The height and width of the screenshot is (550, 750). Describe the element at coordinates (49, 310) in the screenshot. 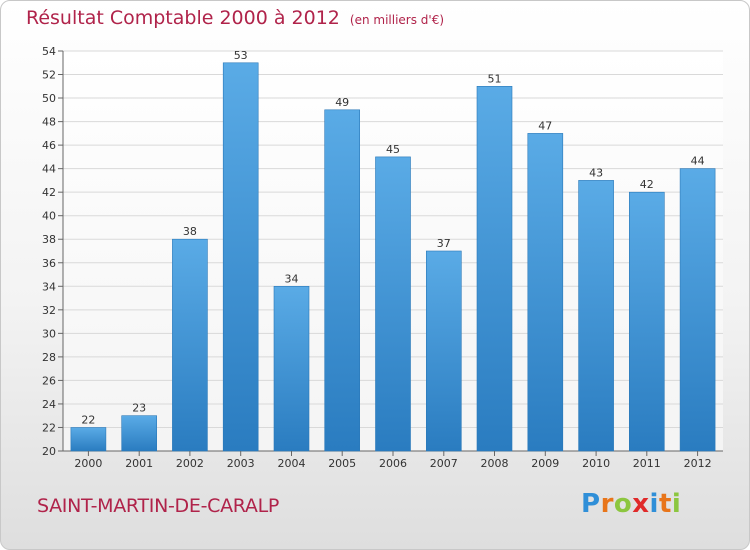

I see `y-tick-label: 32` at that location.